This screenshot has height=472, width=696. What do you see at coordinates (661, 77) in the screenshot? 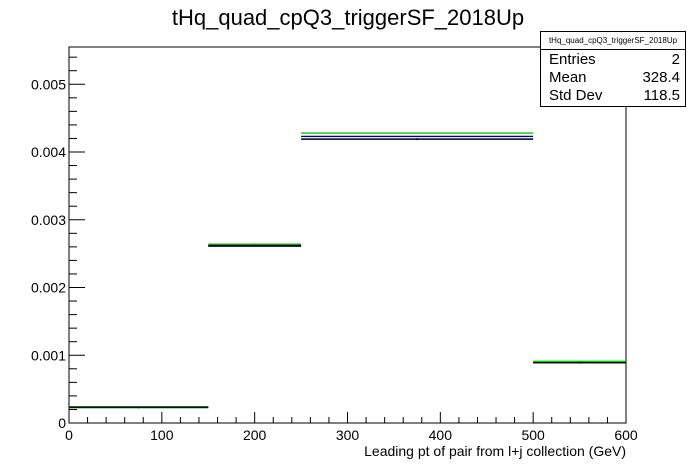
I see `stats-mean-value: 328.4` at bounding box center [661, 77].